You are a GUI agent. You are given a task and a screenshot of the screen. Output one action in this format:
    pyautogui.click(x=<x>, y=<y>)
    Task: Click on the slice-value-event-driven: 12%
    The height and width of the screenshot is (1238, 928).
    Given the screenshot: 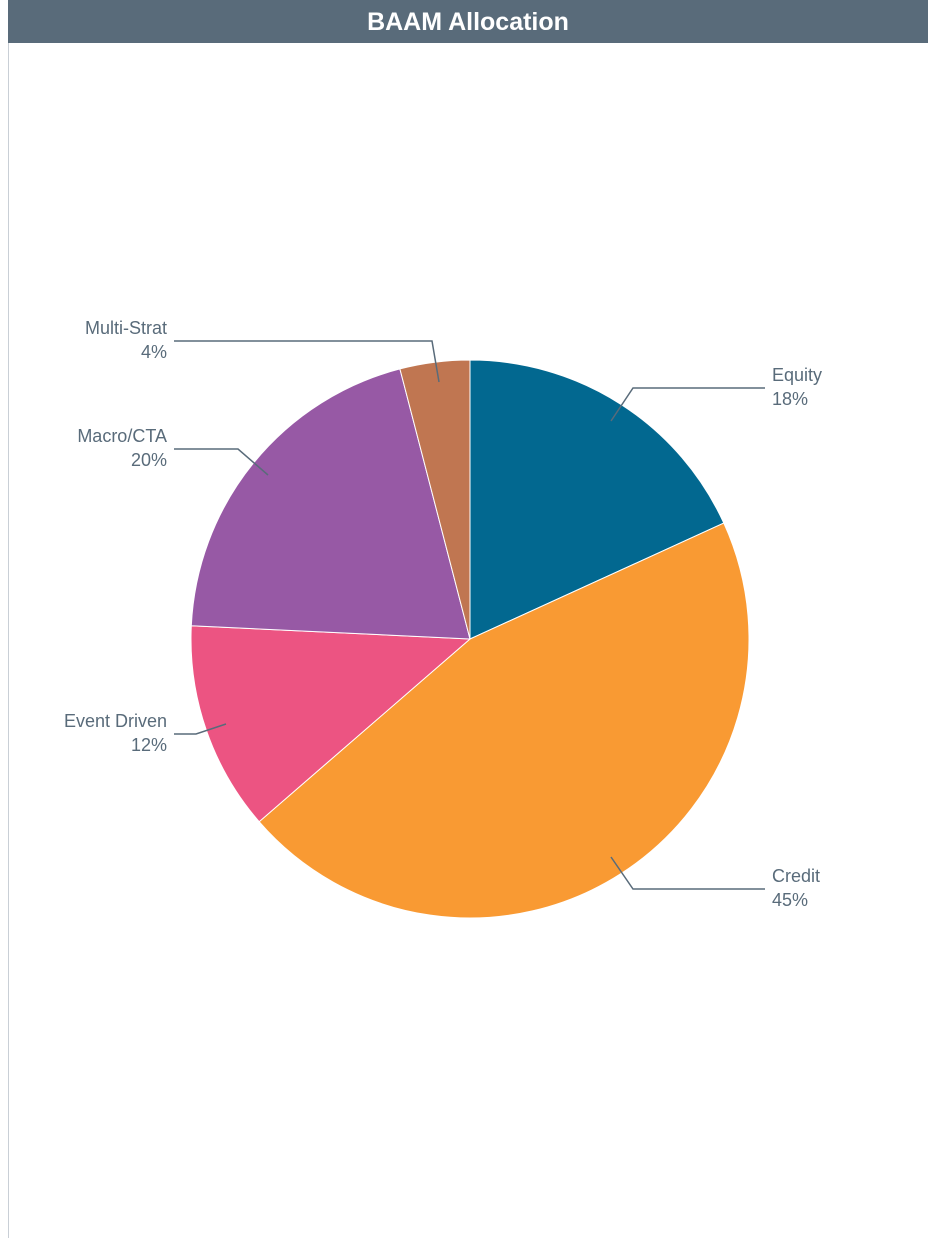 What is the action you would take?
    pyautogui.click(x=149, y=745)
    